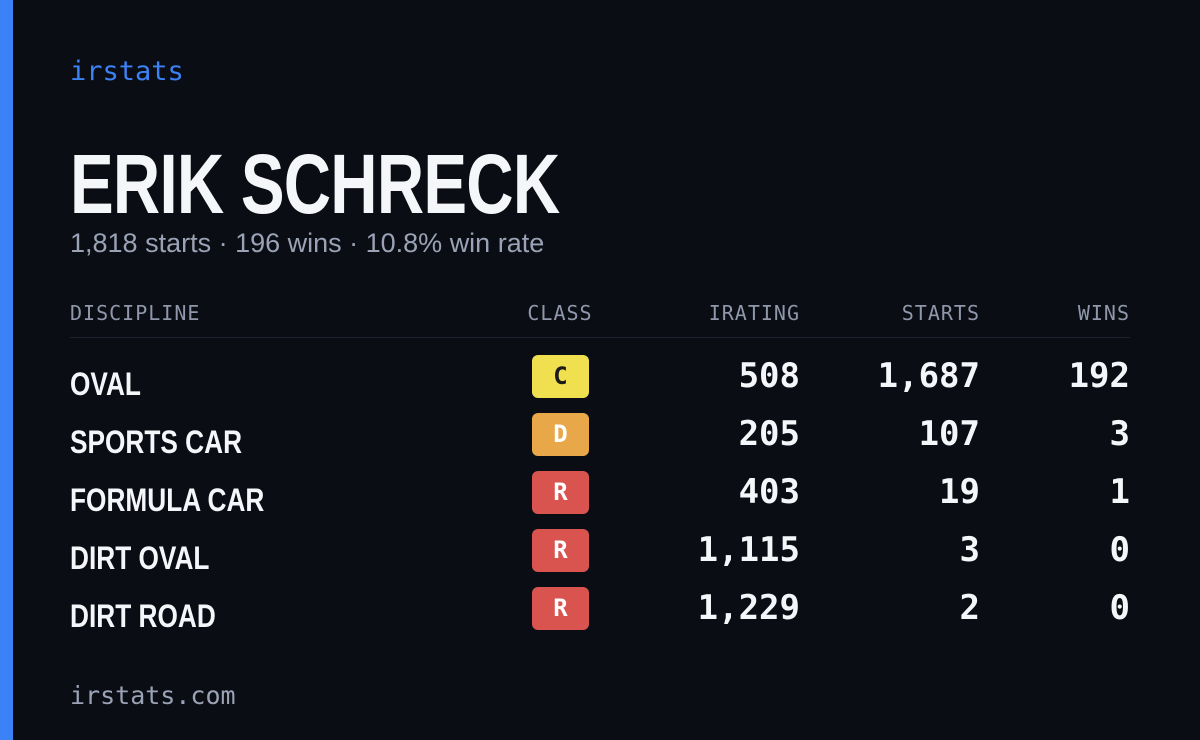 This screenshot has width=1200, height=740. What do you see at coordinates (1103, 313) in the screenshot?
I see `column-header: WINS` at bounding box center [1103, 313].